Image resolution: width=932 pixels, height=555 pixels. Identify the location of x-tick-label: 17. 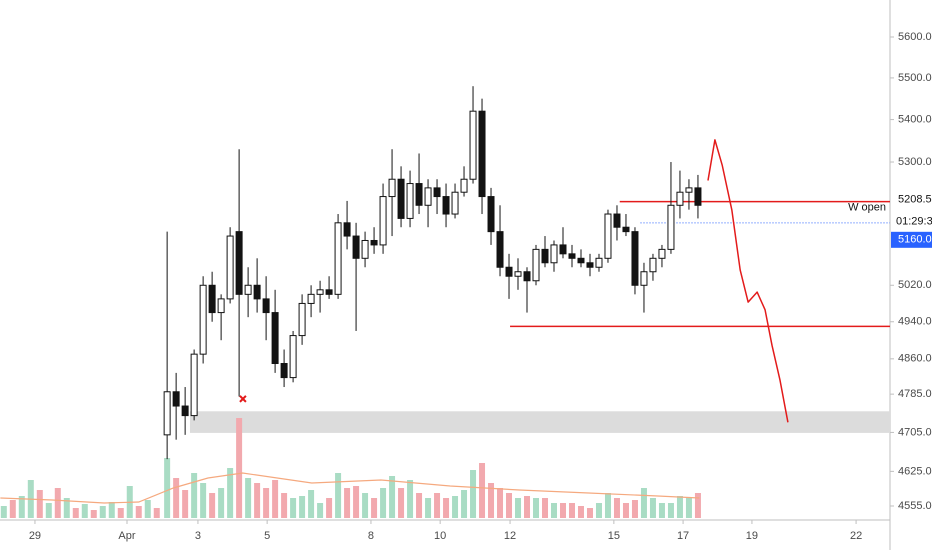
(683, 536).